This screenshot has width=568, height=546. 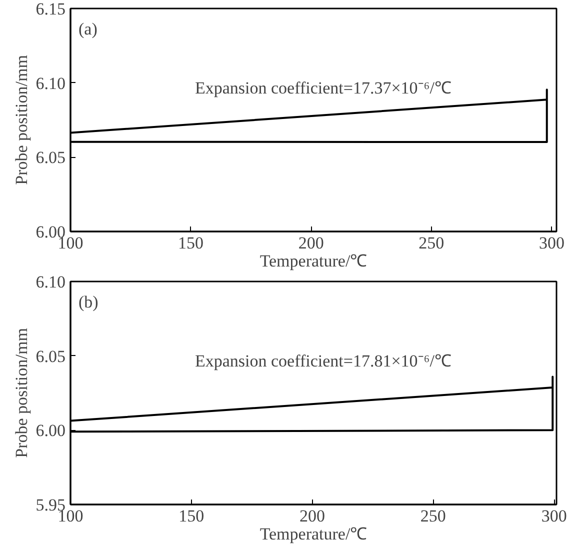 What do you see at coordinates (88, 29) in the screenshot?
I see `annotation: (a)` at bounding box center [88, 29].